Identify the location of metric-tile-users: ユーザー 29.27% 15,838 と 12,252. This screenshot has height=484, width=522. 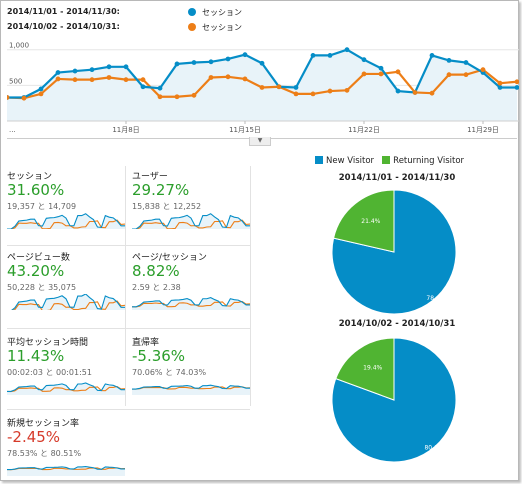
(191, 208).